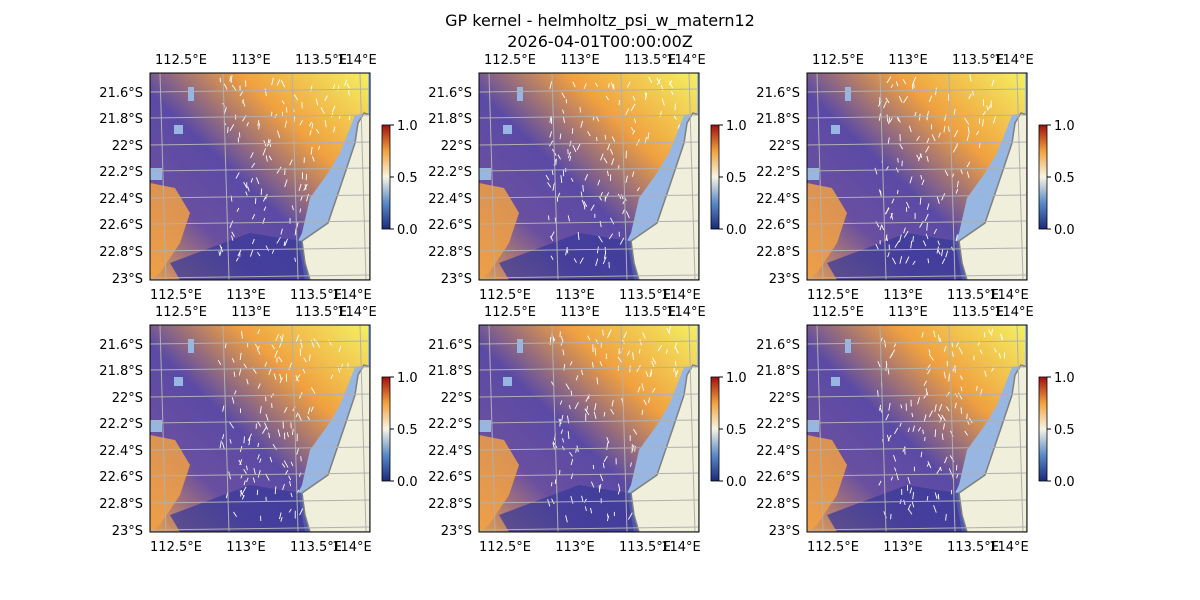  Describe the element at coordinates (589, 428) in the screenshot. I see `axes-frame` at that location.